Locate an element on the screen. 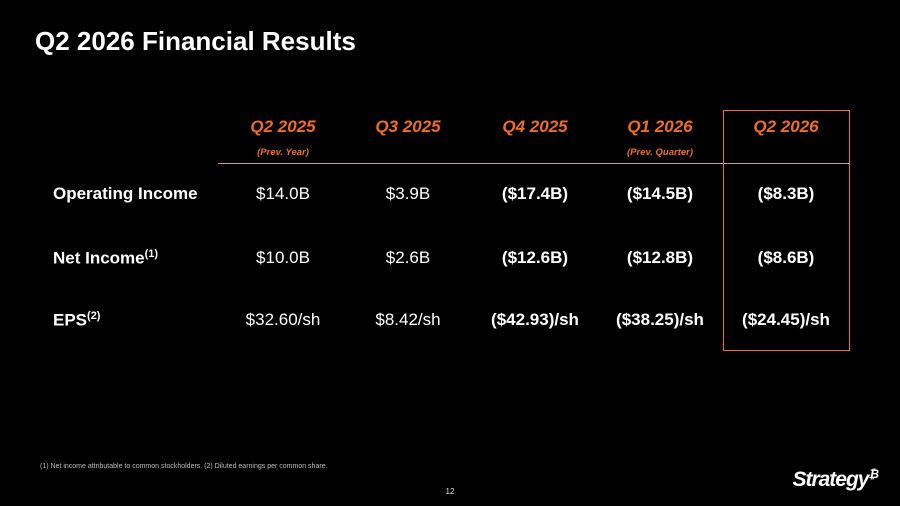 The height and width of the screenshot is (506, 900). table-cell: ($8.3B) is located at coordinates (786, 193).